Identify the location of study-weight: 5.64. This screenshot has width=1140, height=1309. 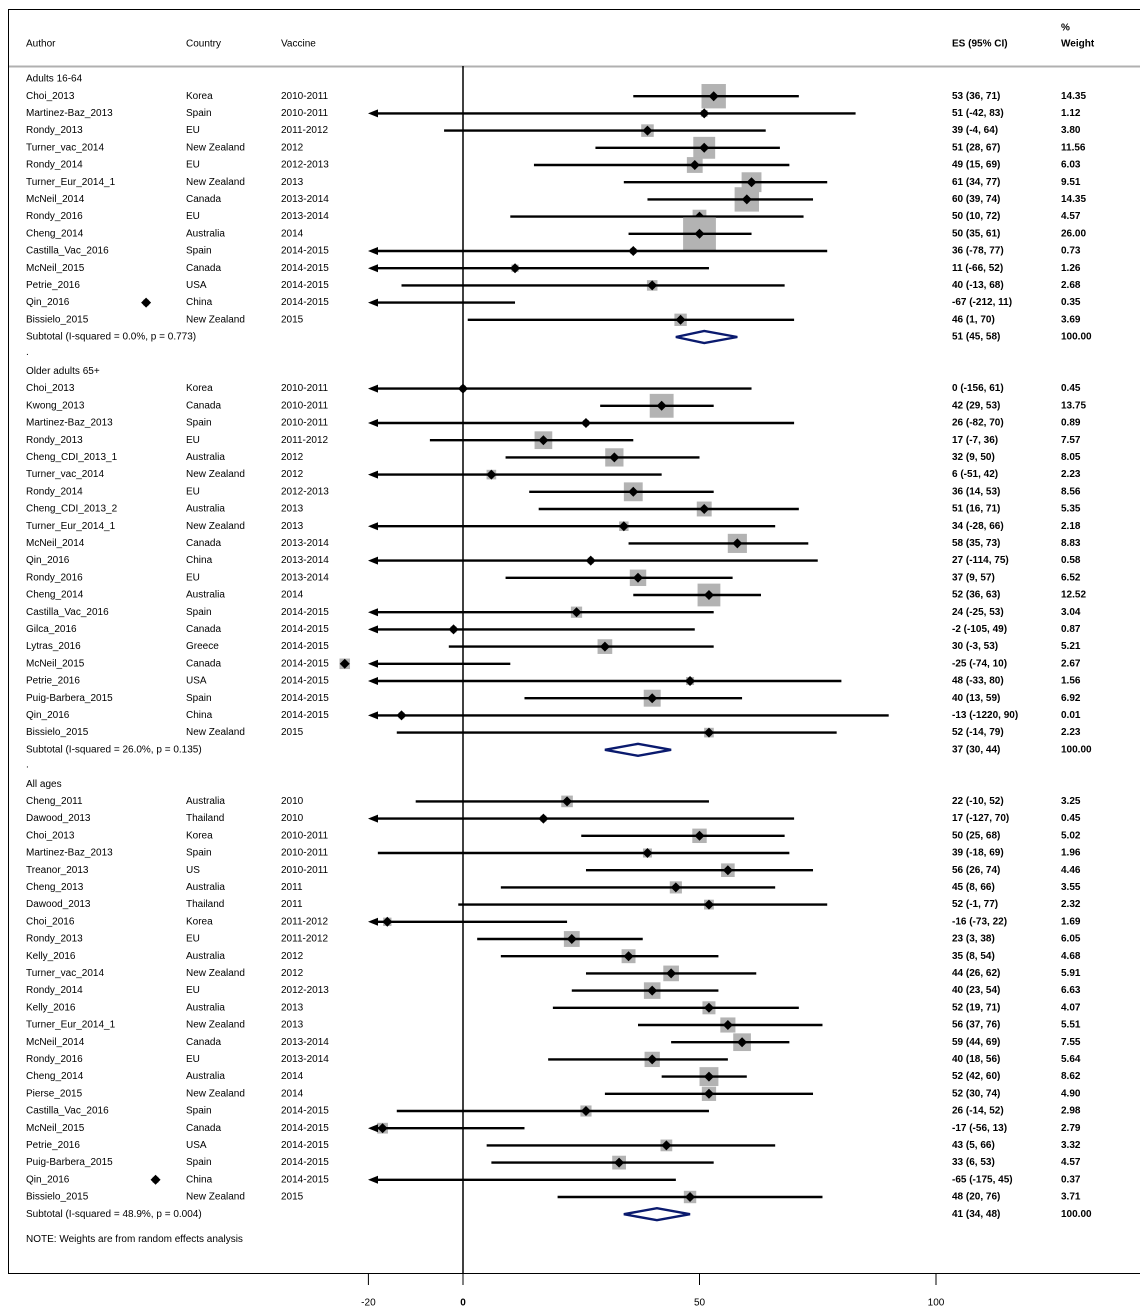
(1071, 1059).